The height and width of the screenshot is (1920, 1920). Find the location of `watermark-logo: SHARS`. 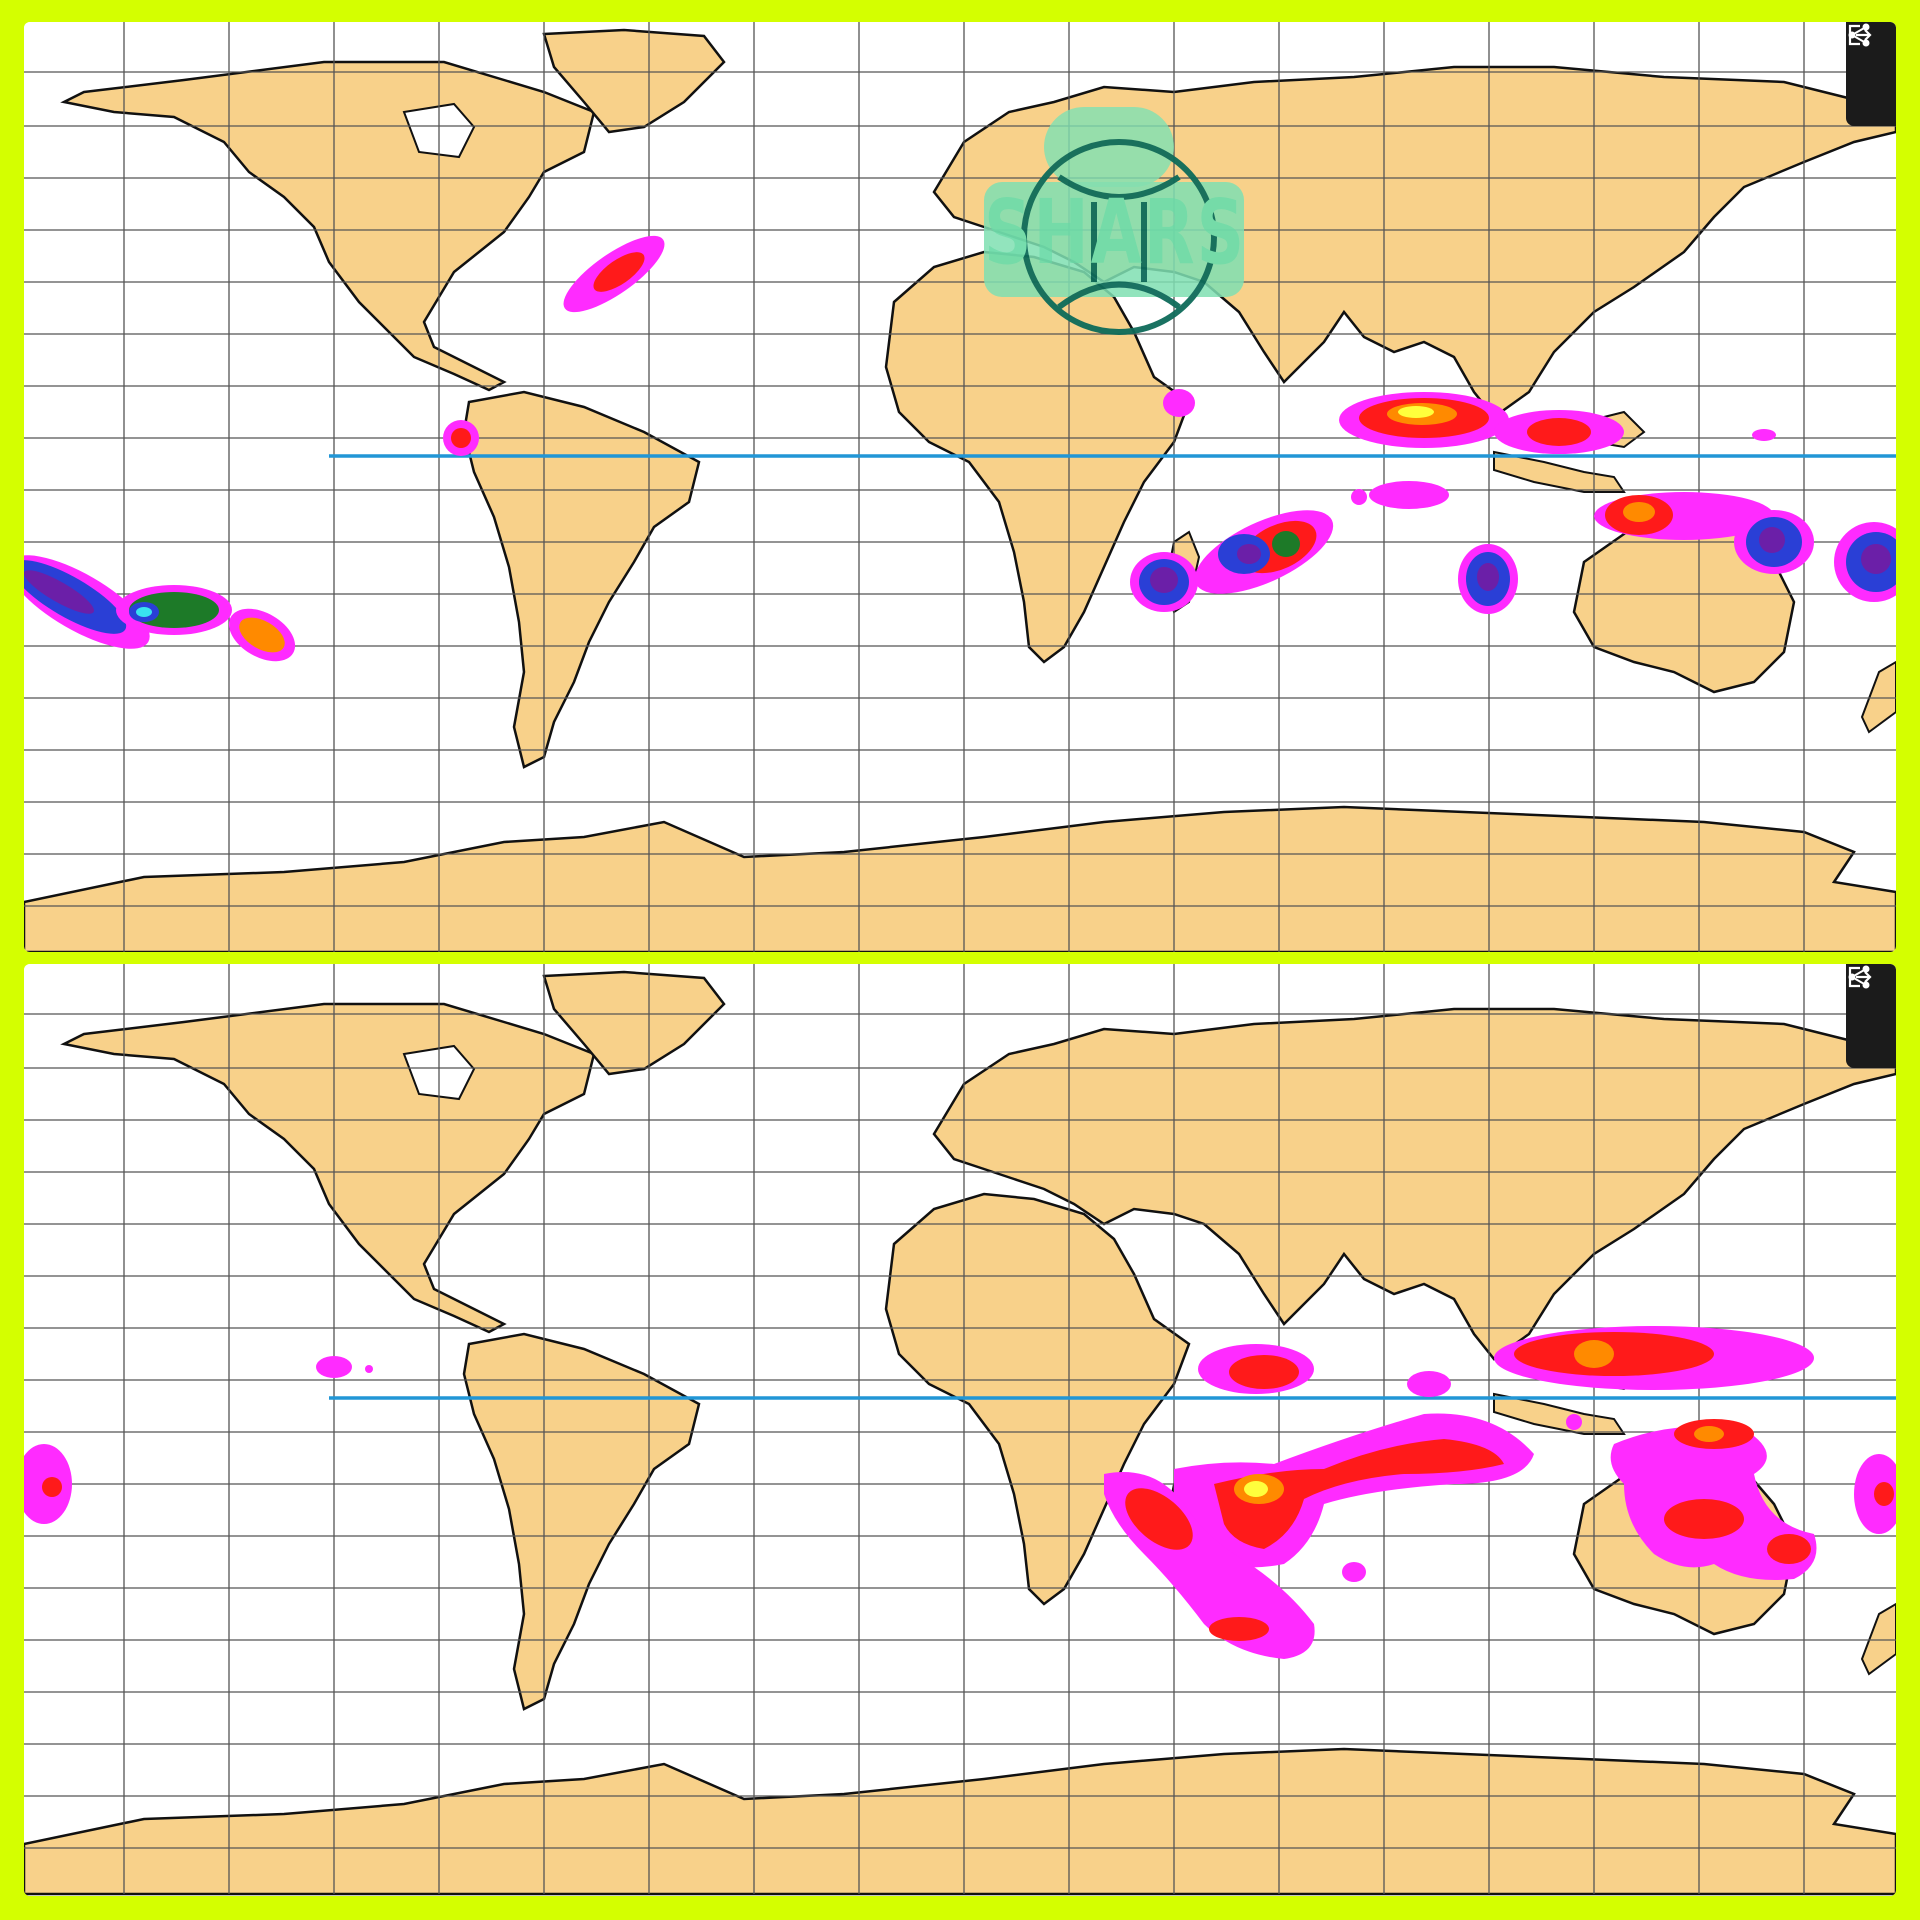

watermark-logo: SHARS is located at coordinates (1114, 227).